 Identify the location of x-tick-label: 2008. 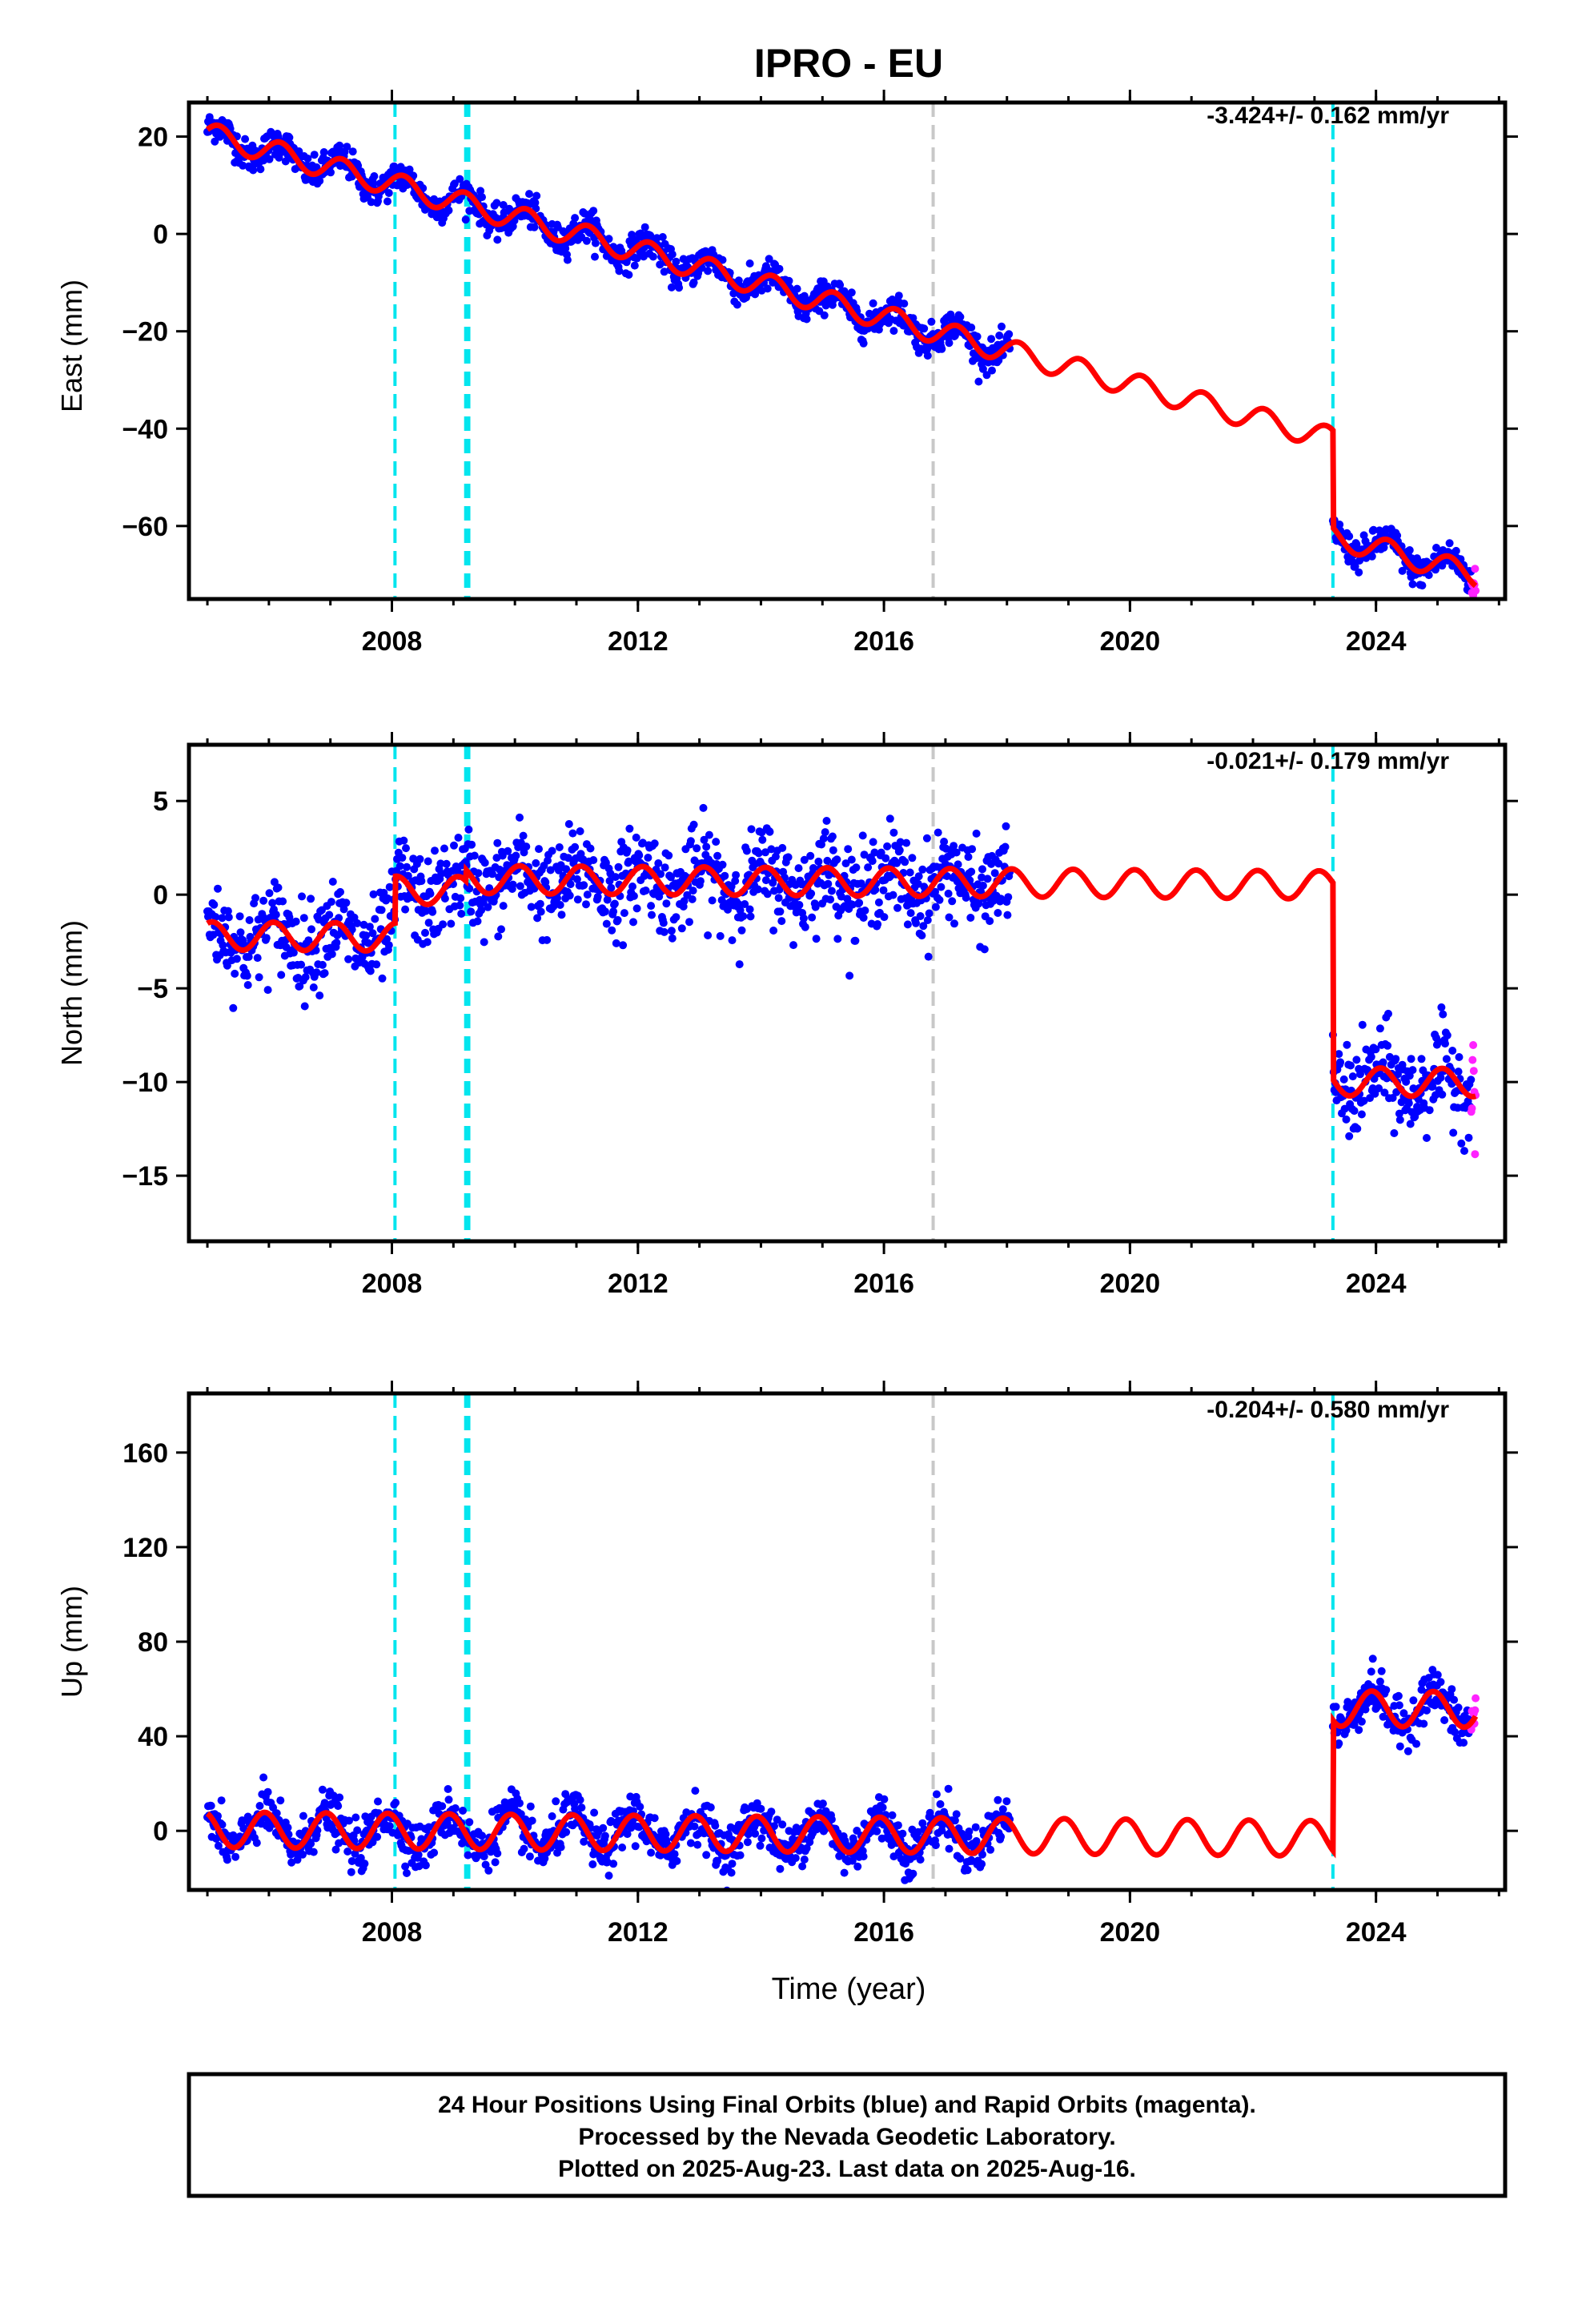
(392, 641).